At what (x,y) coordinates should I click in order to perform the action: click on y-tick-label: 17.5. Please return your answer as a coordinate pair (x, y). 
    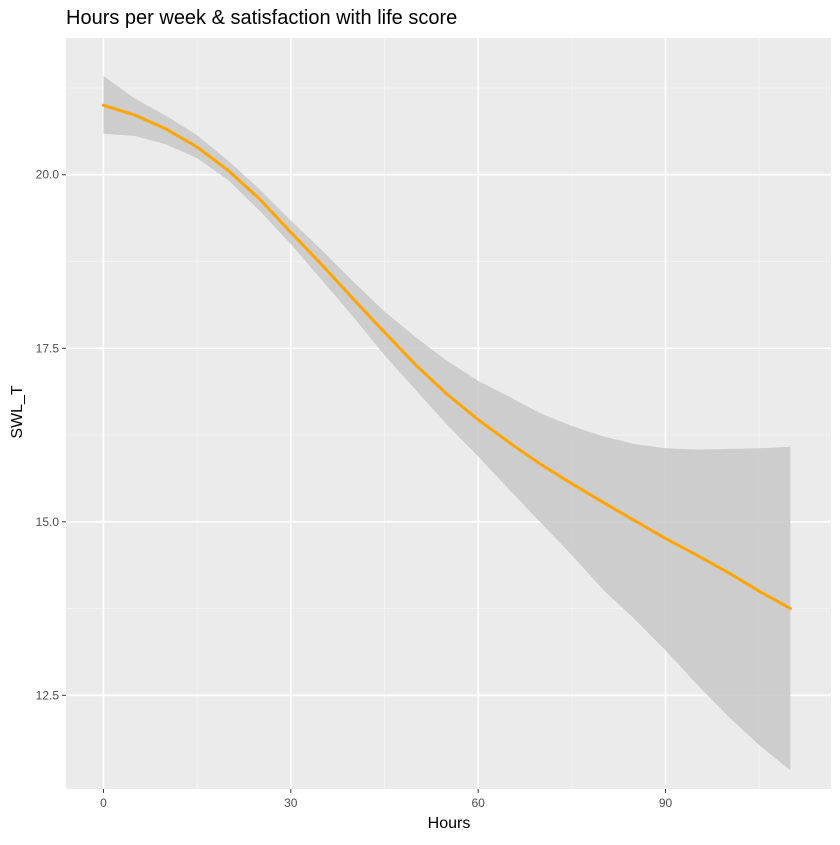
    Looking at the image, I should click on (48, 348).